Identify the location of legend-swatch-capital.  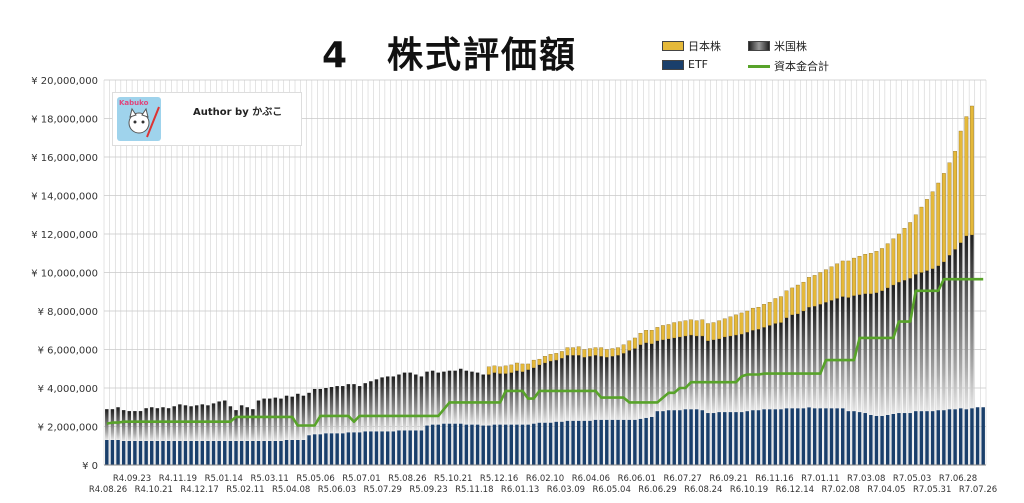
(759, 66).